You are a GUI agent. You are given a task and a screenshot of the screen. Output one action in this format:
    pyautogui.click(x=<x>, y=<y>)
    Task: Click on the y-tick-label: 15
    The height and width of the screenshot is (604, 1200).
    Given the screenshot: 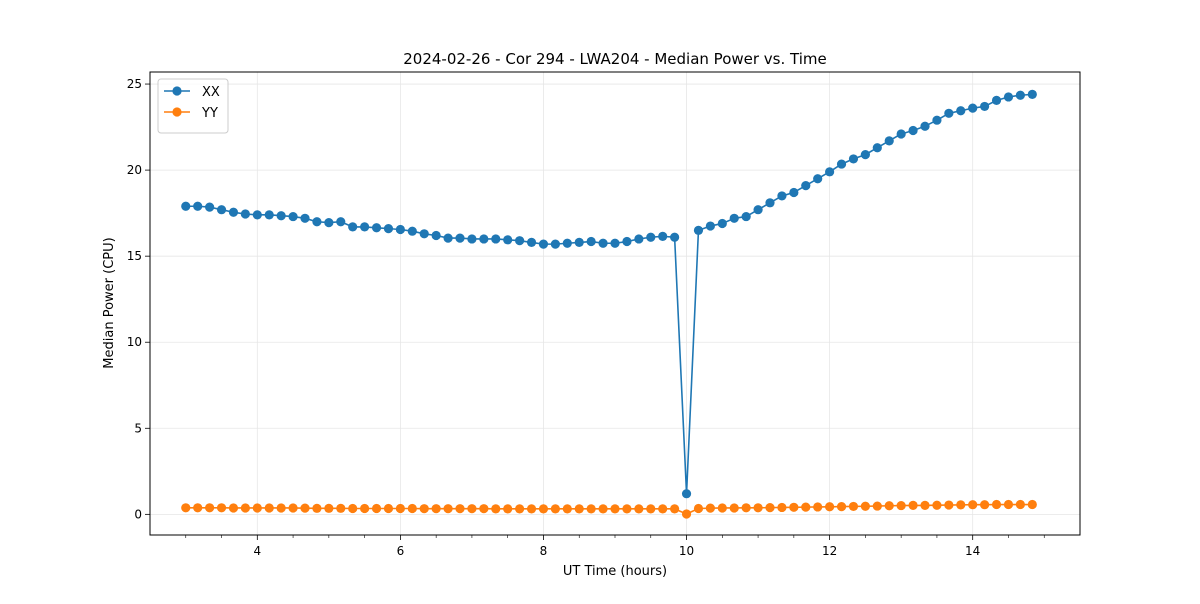 What is the action you would take?
    pyautogui.click(x=134, y=256)
    